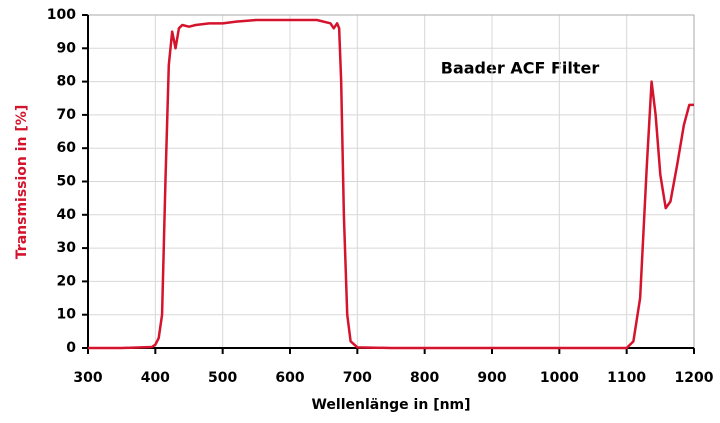  I want to click on x-tick-label: 900, so click(491, 378).